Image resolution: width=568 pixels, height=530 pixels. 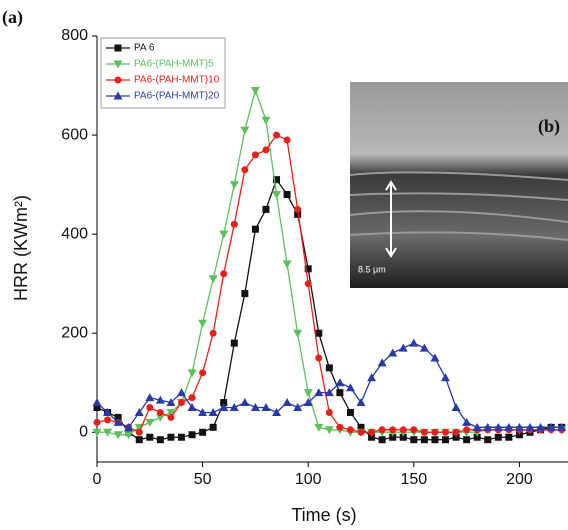 I want to click on panel-label: (a), so click(x=12, y=17).